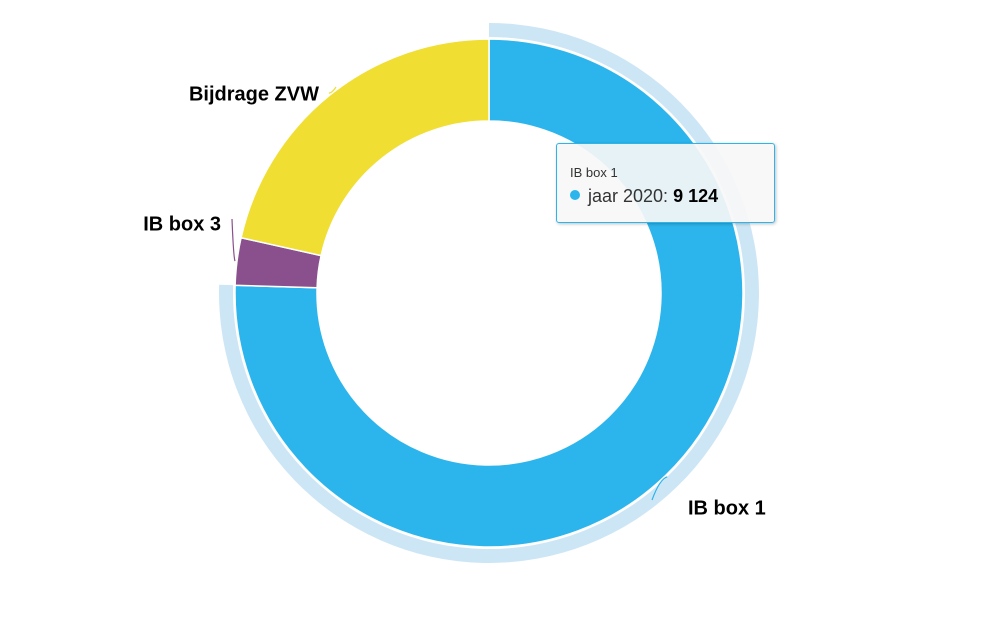  Describe the element at coordinates (594, 172) in the screenshot. I see `tooltip-title: IB box 1` at that location.